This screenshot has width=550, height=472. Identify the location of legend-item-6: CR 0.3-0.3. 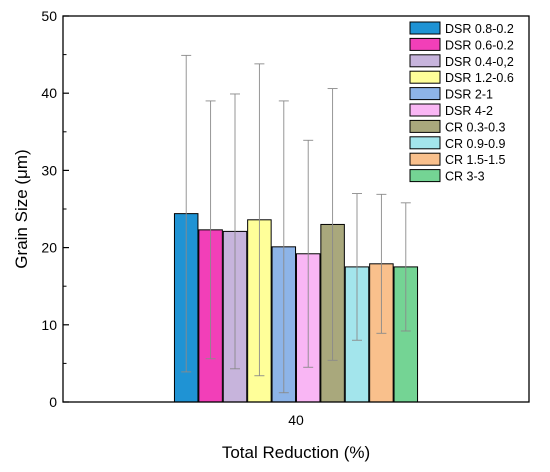
(457, 126).